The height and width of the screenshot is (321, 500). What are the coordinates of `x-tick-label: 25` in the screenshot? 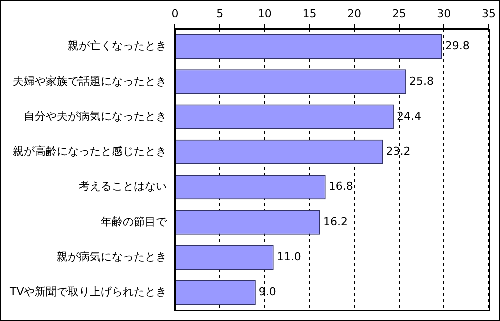 It's located at (399, 13).